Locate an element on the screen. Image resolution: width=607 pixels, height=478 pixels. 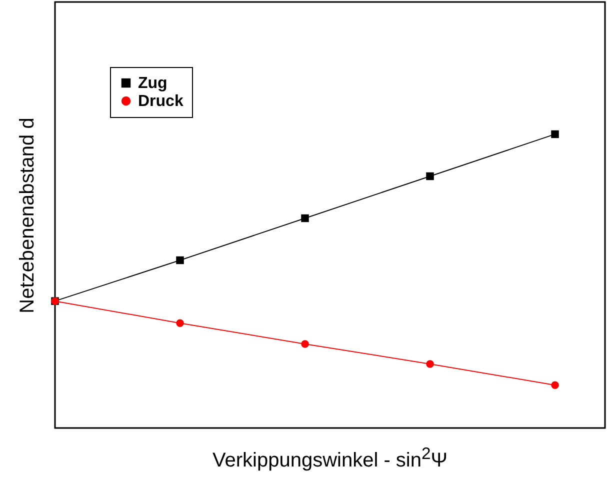
x-axis-title: Verkippungswinkel - sin$^{2}$Ψ is located at coordinates (330, 458).